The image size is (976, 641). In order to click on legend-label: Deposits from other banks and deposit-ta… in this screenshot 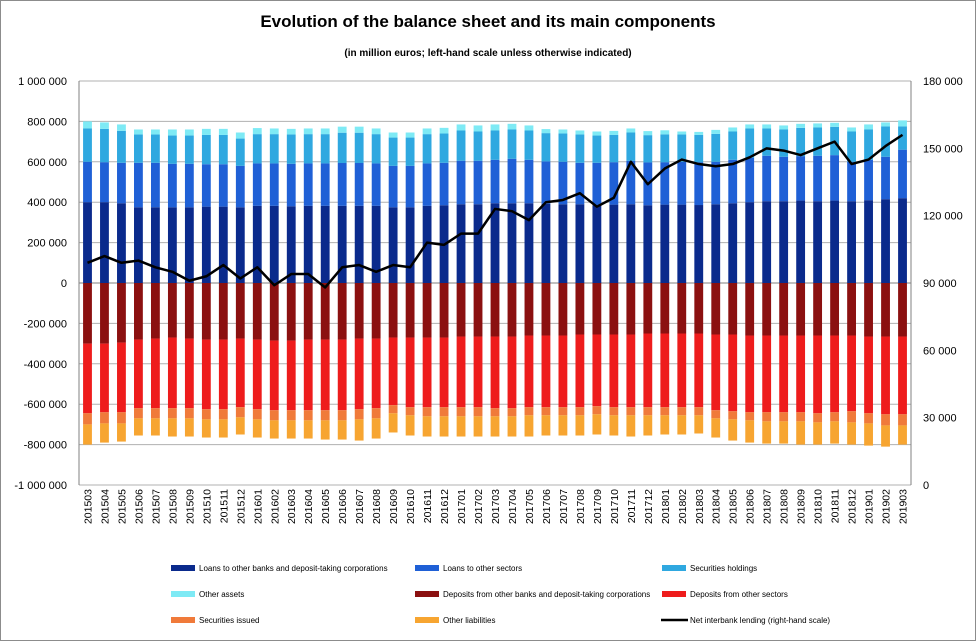, I will do `click(546, 594)`.